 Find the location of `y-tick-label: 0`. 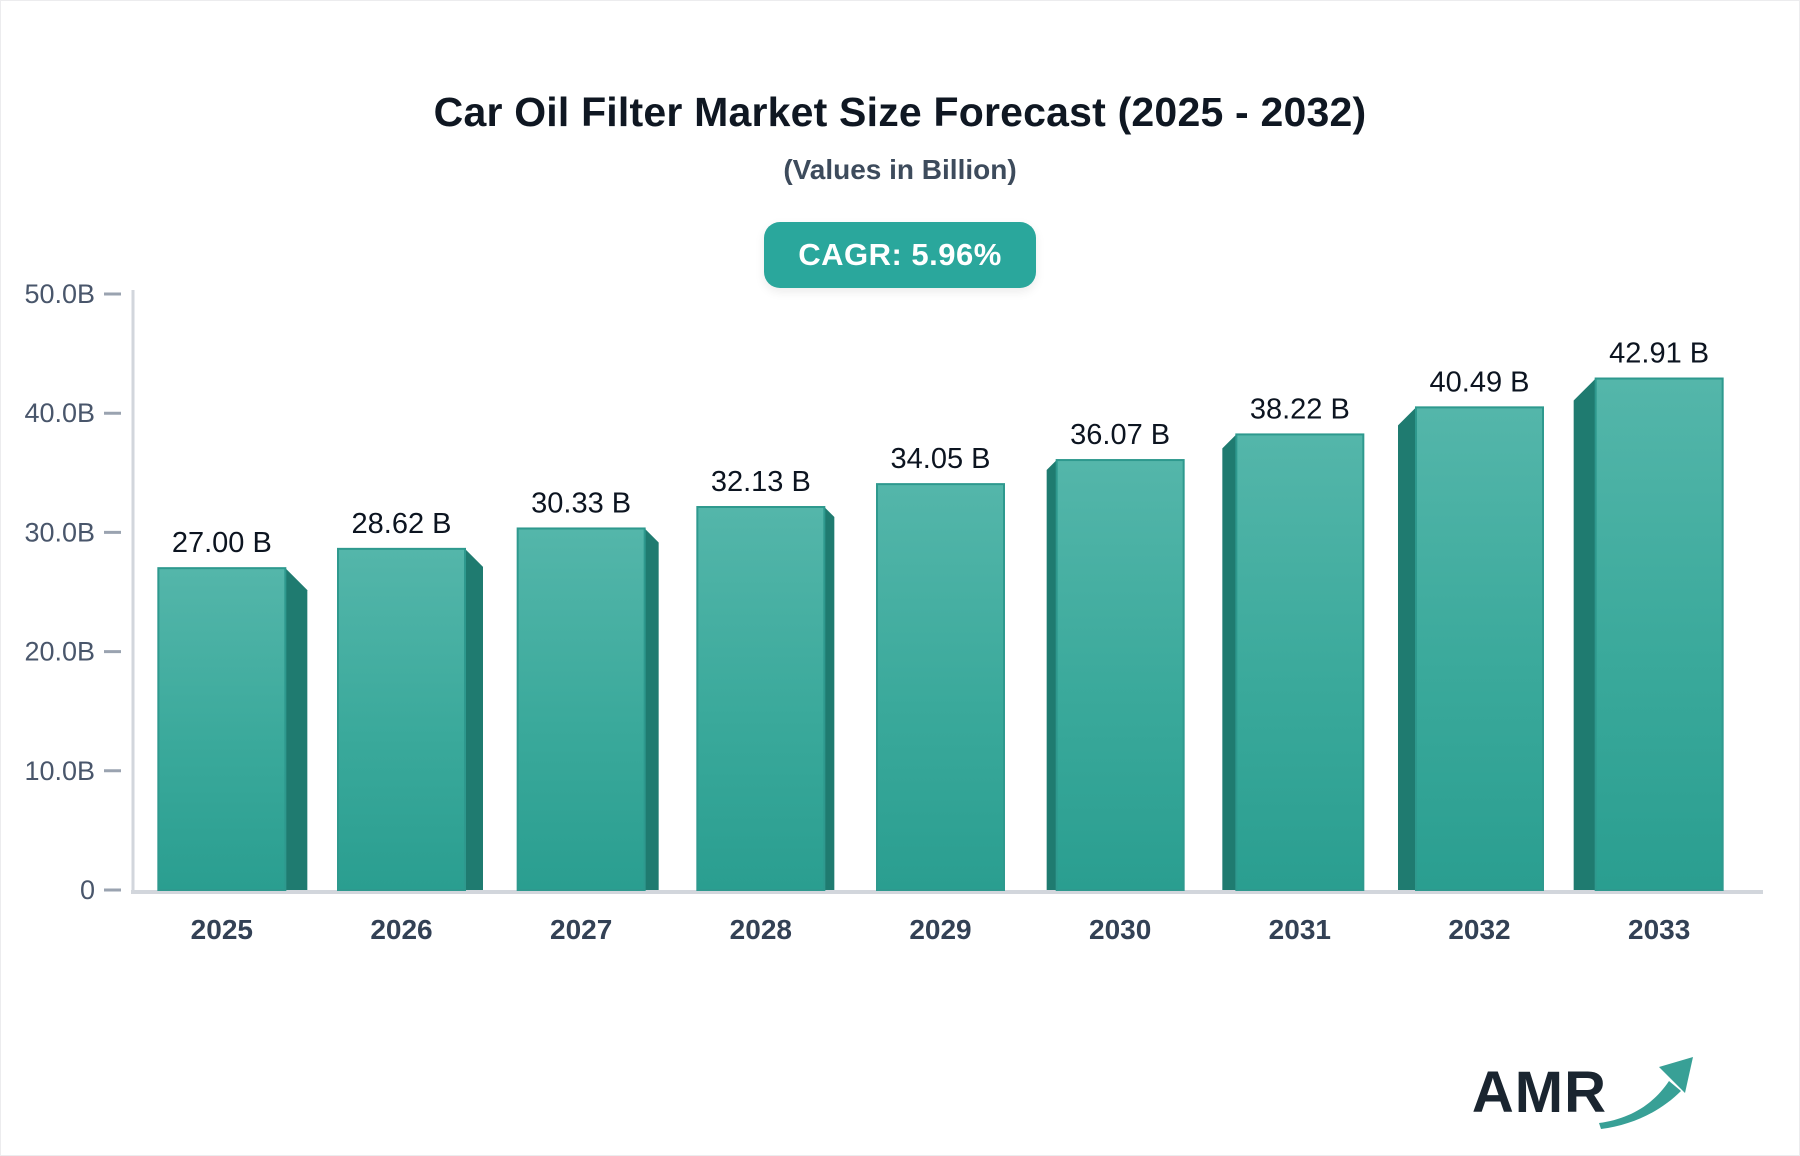

y-tick-label: 0 is located at coordinates (87, 890).